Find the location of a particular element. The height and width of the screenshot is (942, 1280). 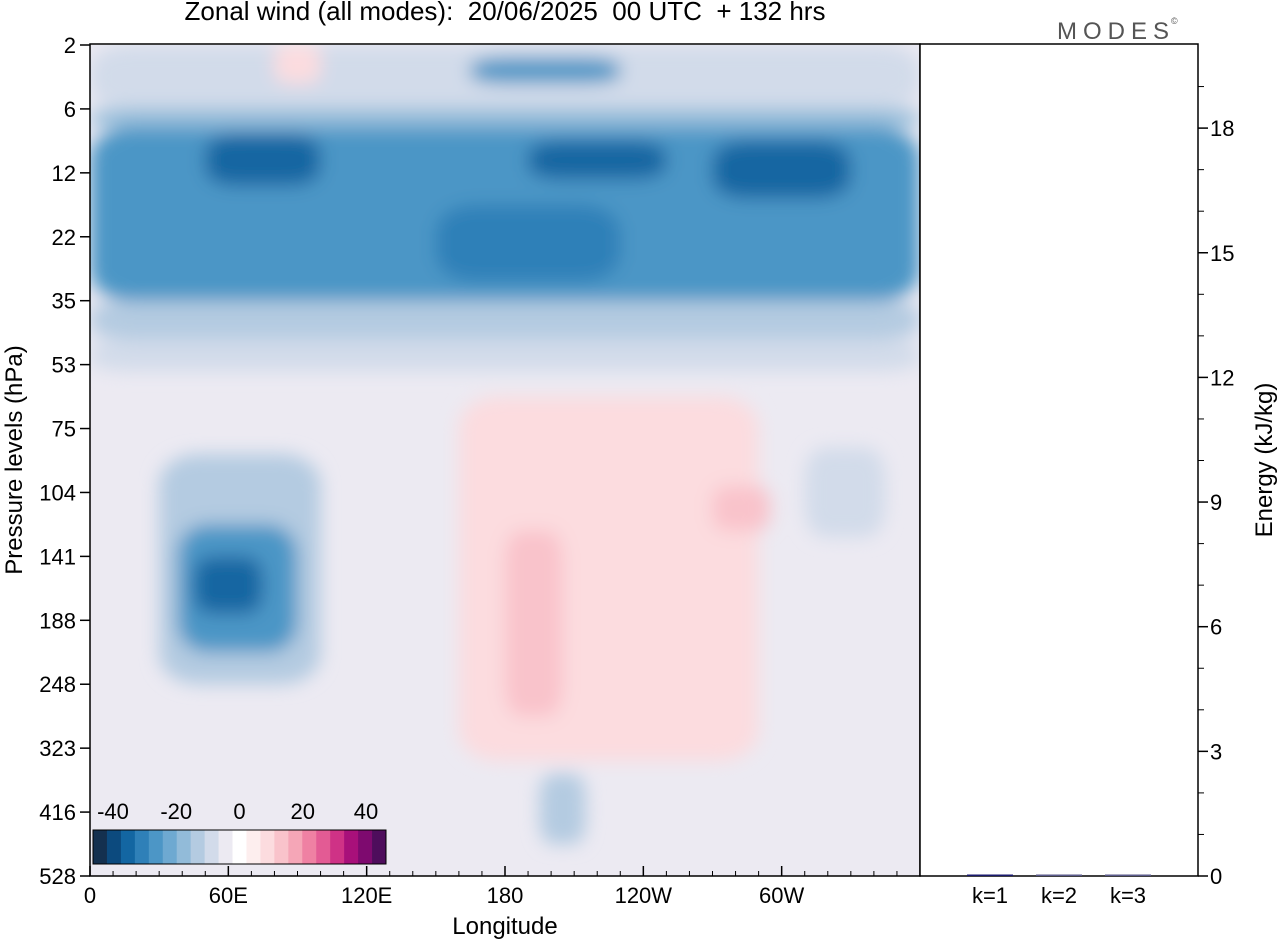

x-axis: 0 60E 120E 180 120W 60W Longitude is located at coordinates (491, 903).